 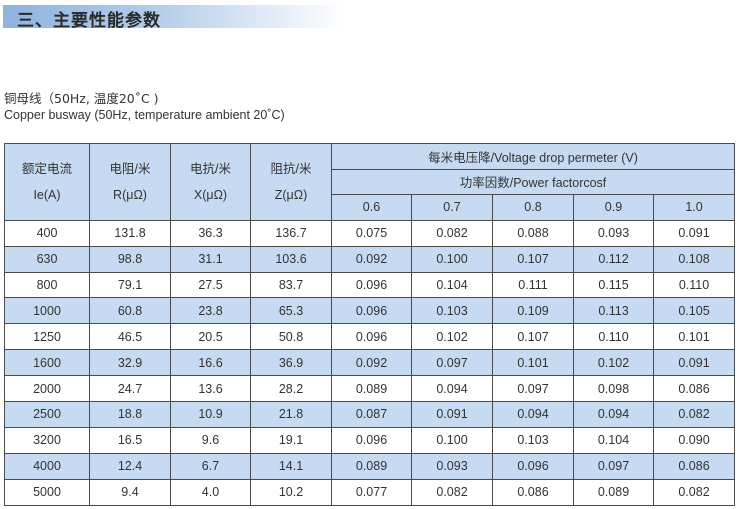 I want to click on table-cell: 0.109, so click(x=533, y=311).